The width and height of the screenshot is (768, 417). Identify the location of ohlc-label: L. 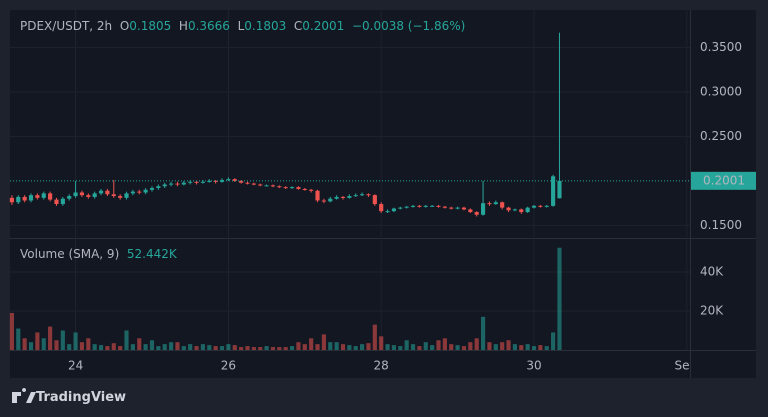
(241, 26).